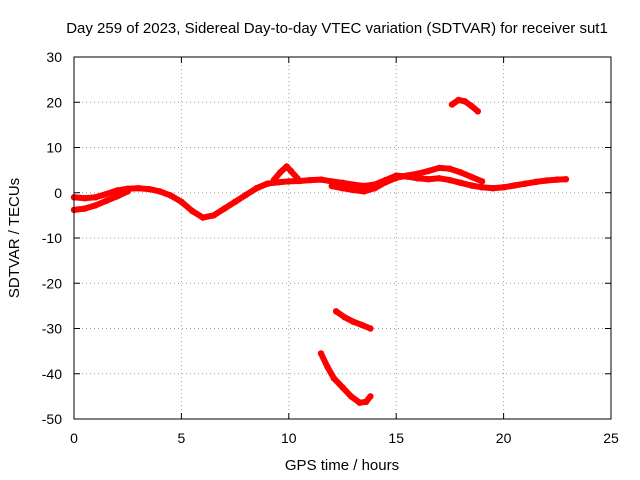  I want to click on x-tick-label: 5, so click(182, 438).